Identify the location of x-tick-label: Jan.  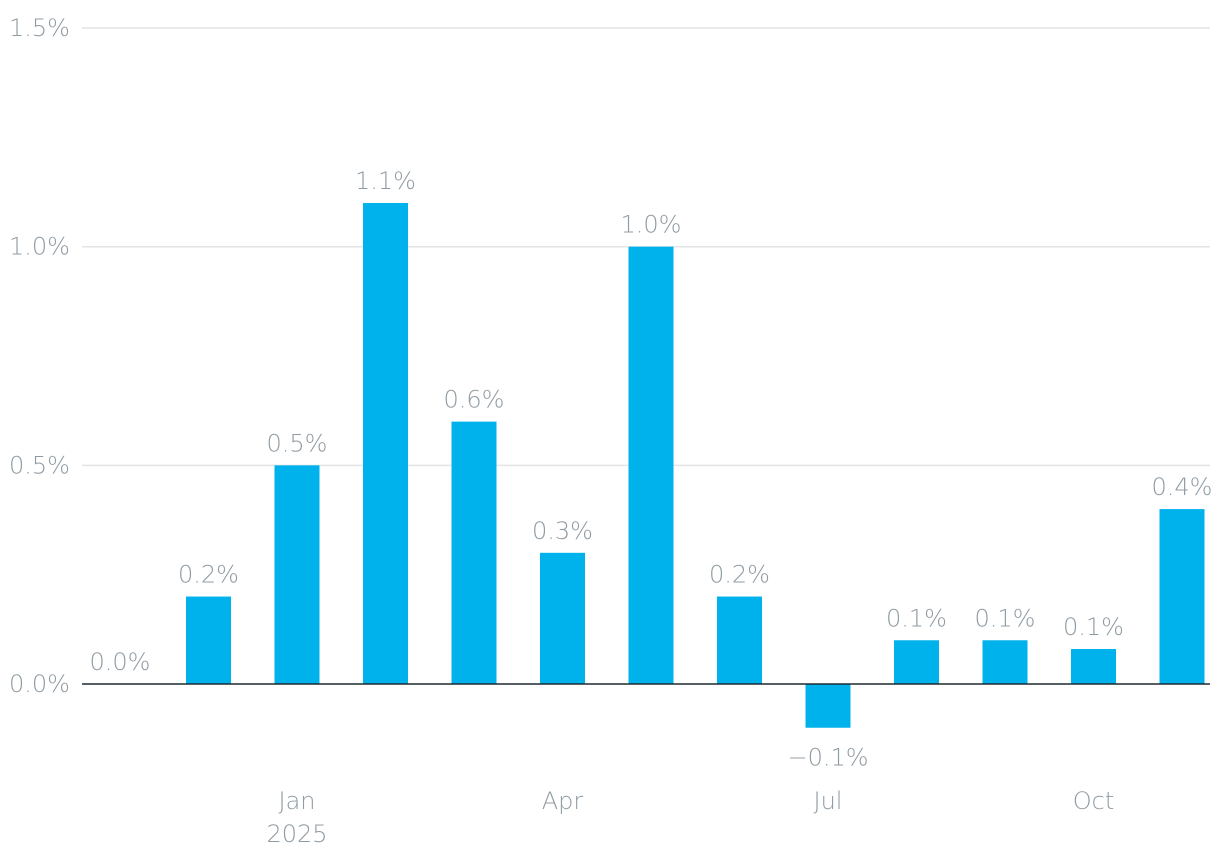
(297, 801).